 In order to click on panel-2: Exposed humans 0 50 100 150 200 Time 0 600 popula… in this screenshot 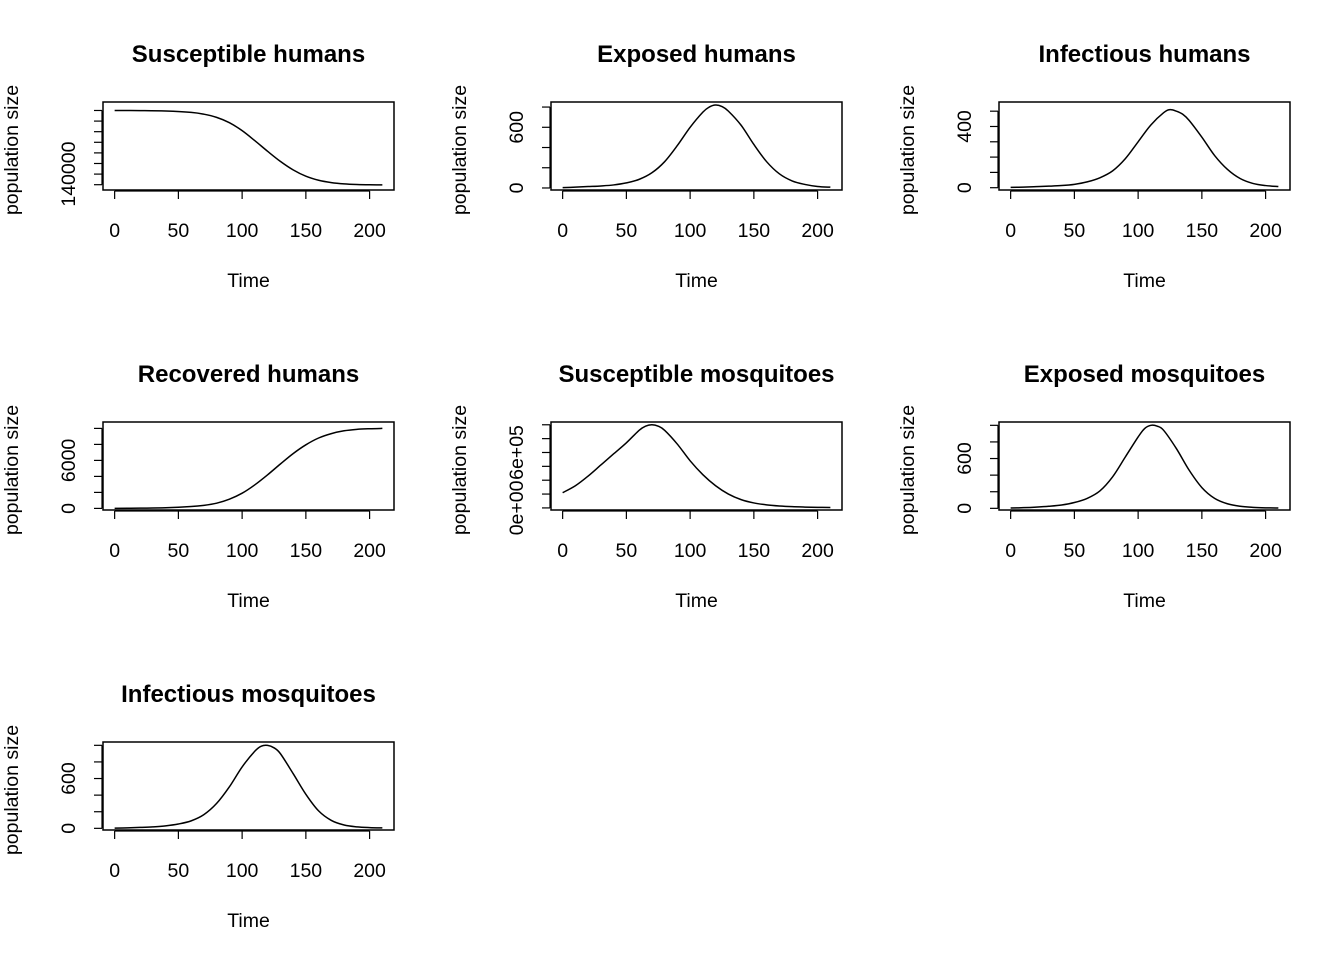, I will do `click(646, 166)`.